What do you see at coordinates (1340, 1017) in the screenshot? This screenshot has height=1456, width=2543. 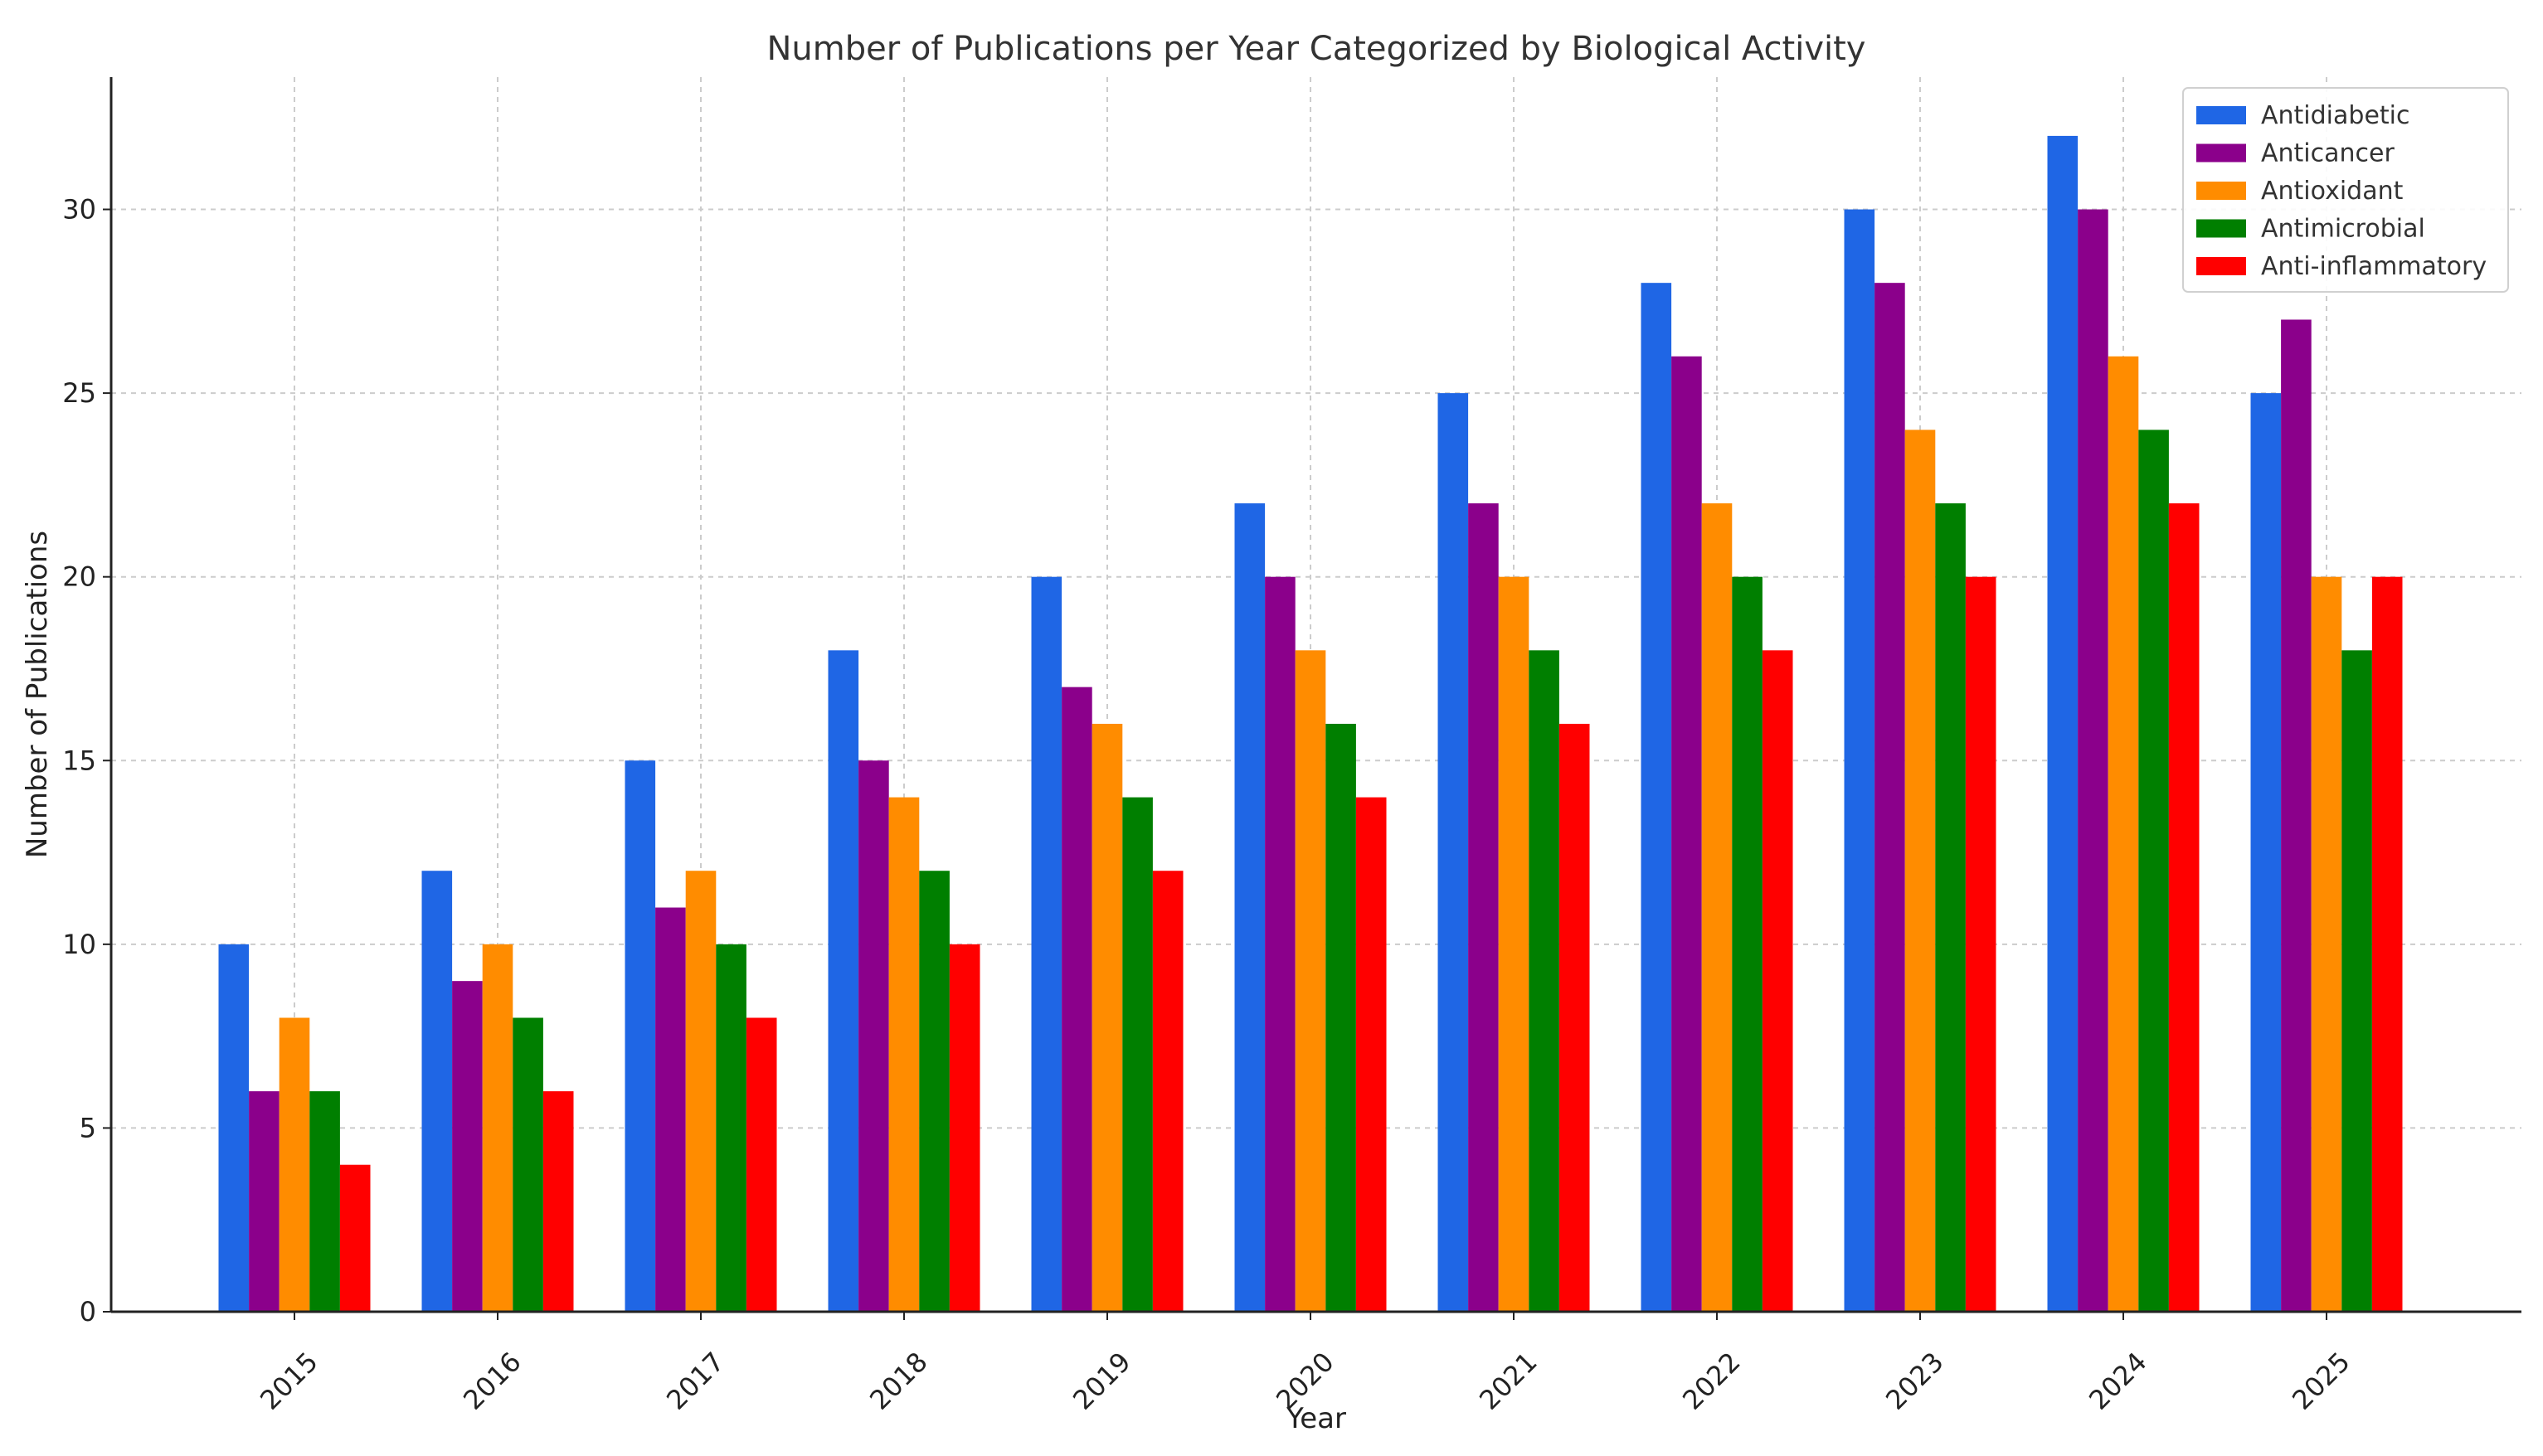 I see `bar-antimicrobial-2020` at bounding box center [1340, 1017].